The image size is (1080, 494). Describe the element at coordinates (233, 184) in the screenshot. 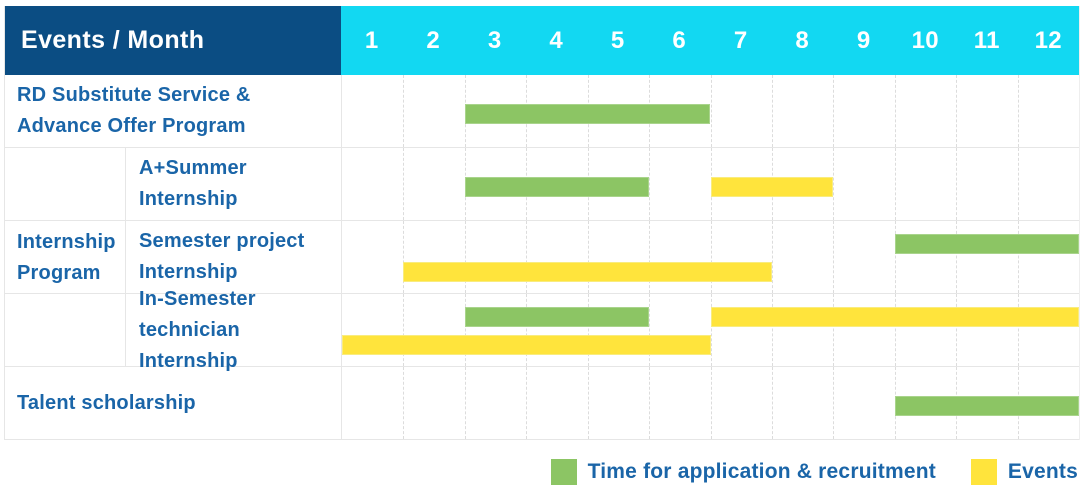

I see `row-label: A+Summer Internship` at that location.